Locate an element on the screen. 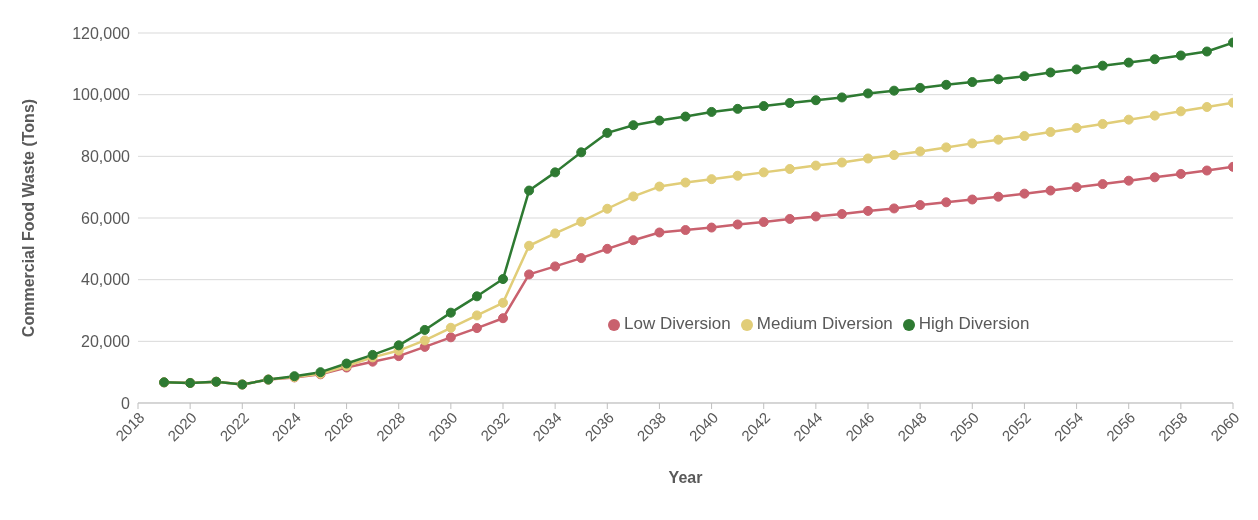  x-axis-title: Year is located at coordinates (685, 477).